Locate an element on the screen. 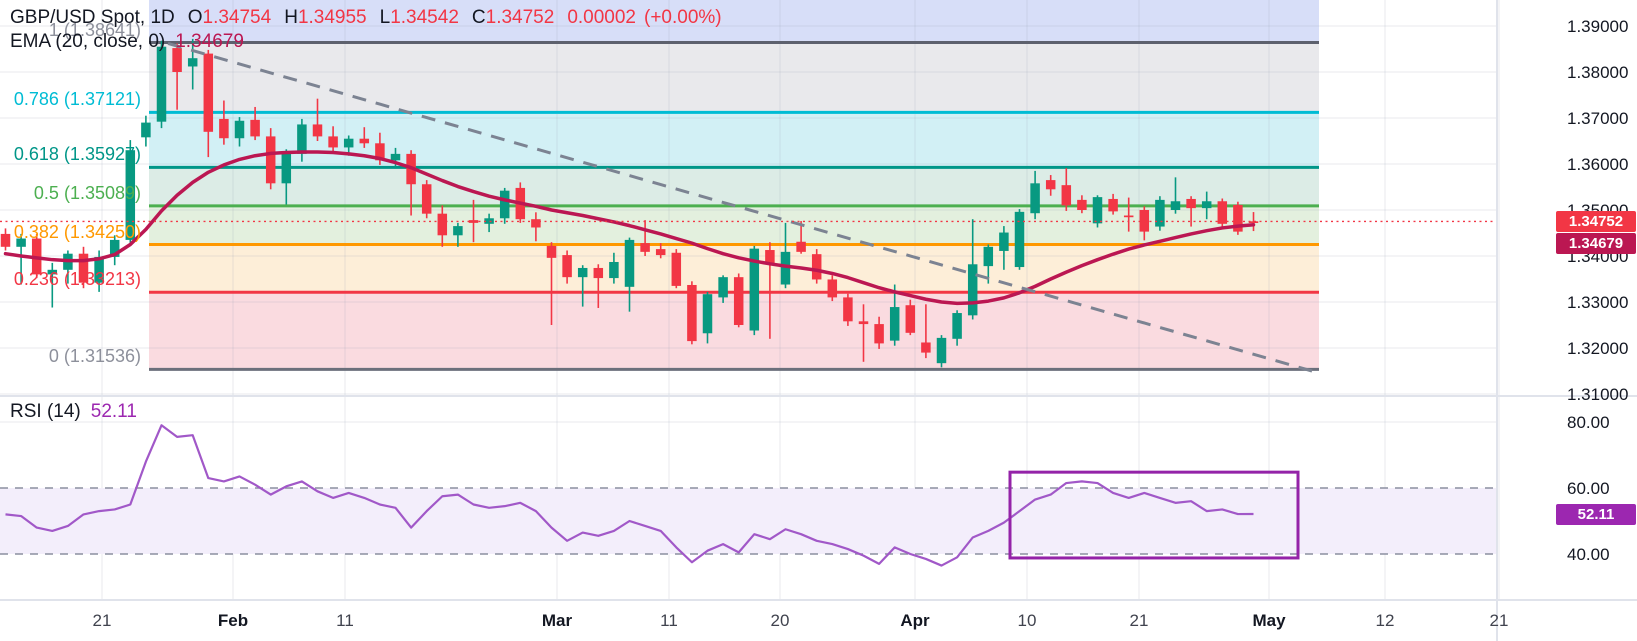  symbol-title: GBP/USD Spot, 1D is located at coordinates (92, 17).